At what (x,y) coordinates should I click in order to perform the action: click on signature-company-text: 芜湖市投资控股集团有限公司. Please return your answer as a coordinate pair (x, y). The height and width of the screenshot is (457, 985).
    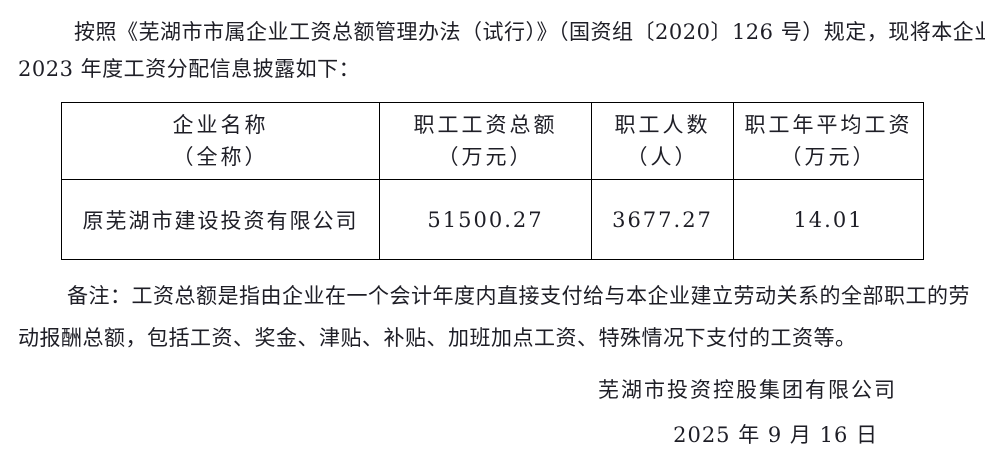
    Looking at the image, I should click on (747, 390).